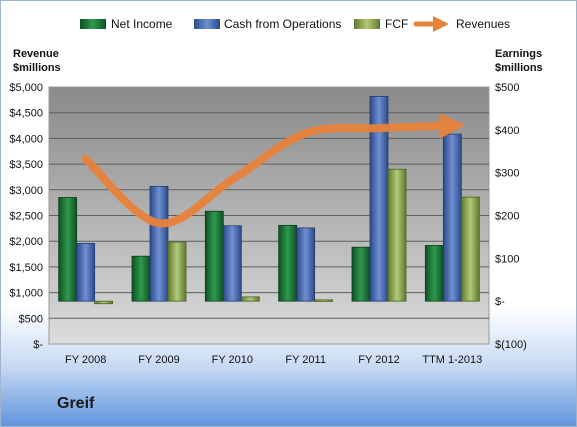 Image resolution: width=577 pixels, height=427 pixels. Describe the element at coordinates (507, 217) in the screenshot. I see `right-tick-label: $200` at that location.